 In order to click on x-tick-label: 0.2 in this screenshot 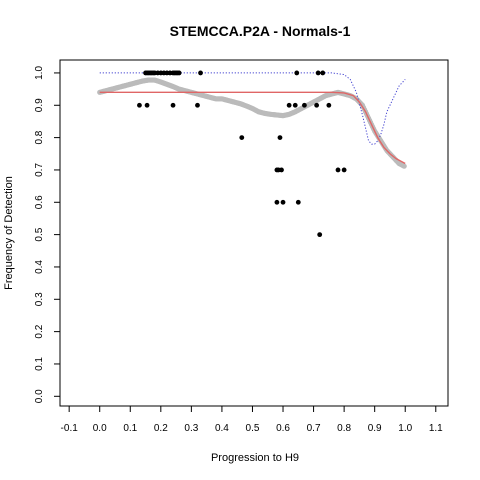, I will do `click(161, 428)`.